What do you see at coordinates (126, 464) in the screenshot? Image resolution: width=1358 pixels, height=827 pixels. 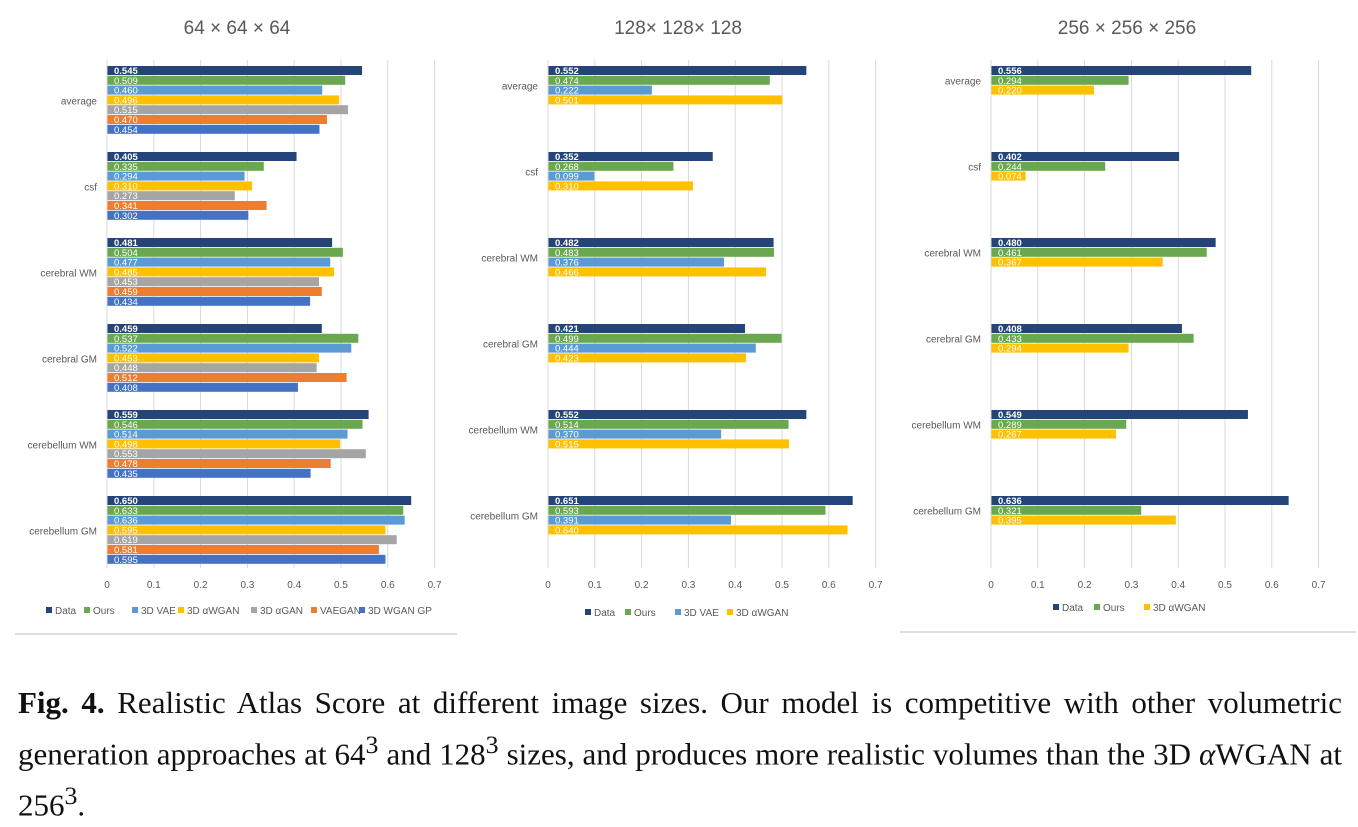 I see `data-label: 0.478` at bounding box center [126, 464].